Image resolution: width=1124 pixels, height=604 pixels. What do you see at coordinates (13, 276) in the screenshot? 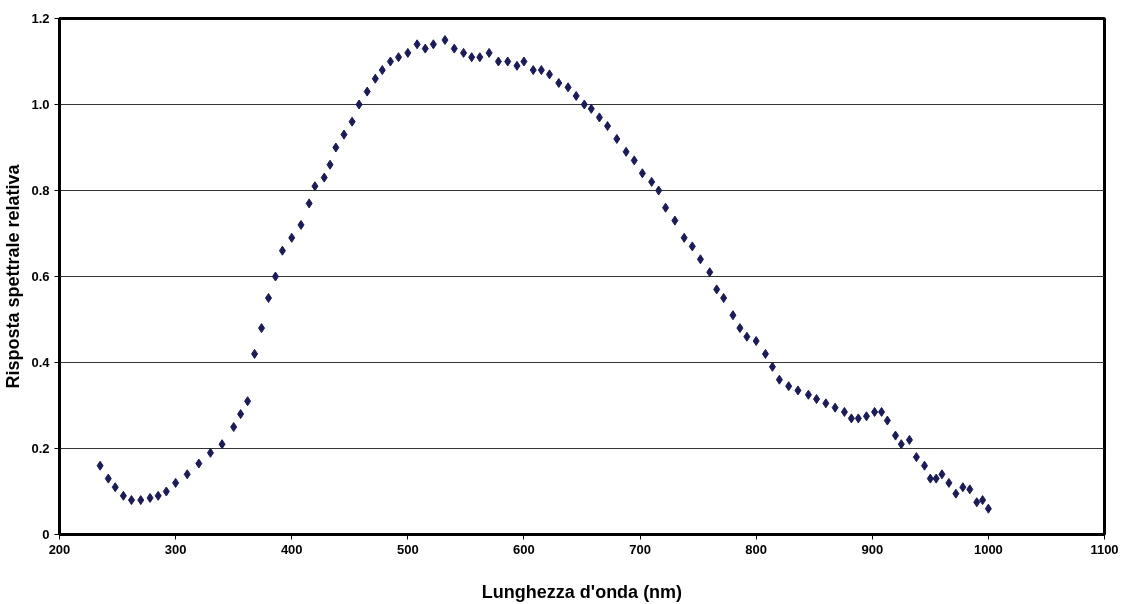
I see `y-axis-title: Risposta spettrale relativa` at bounding box center [13, 276].